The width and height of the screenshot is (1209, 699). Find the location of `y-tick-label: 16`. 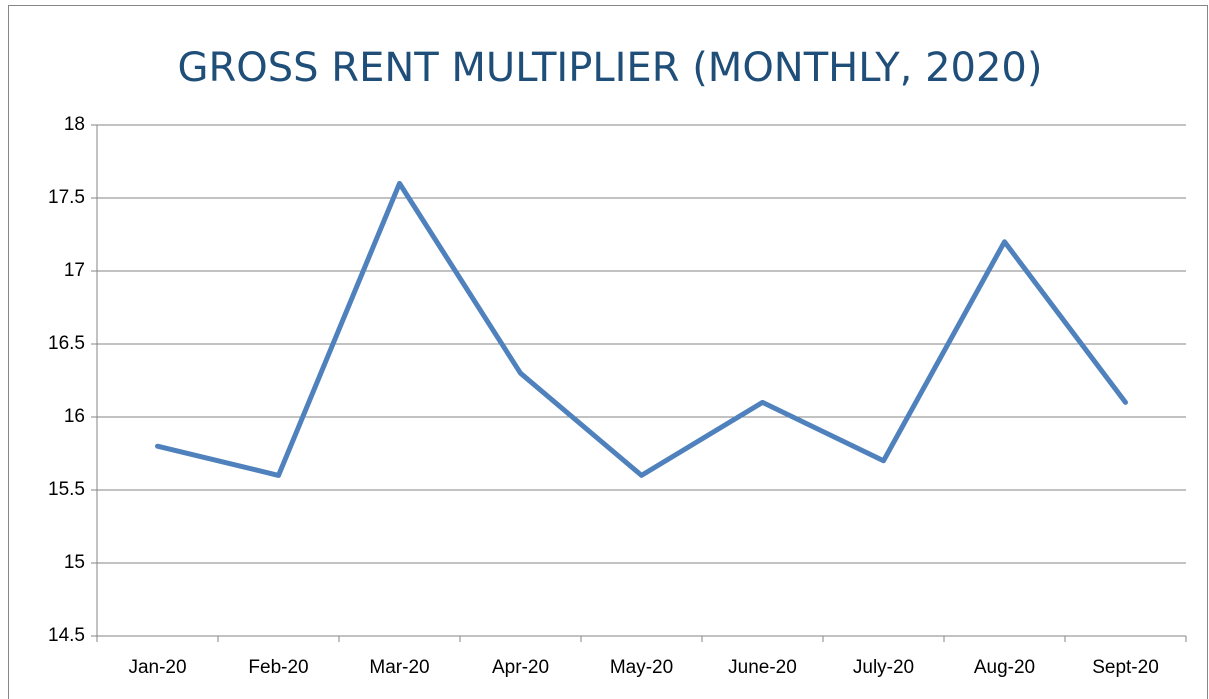

y-tick-label: 16 is located at coordinates (74, 416).